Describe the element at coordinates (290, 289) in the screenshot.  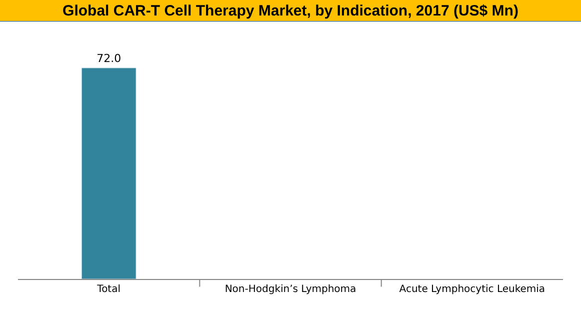
I see `x-tick-label: Non-Hodgkin’s Lymphoma` at that location.